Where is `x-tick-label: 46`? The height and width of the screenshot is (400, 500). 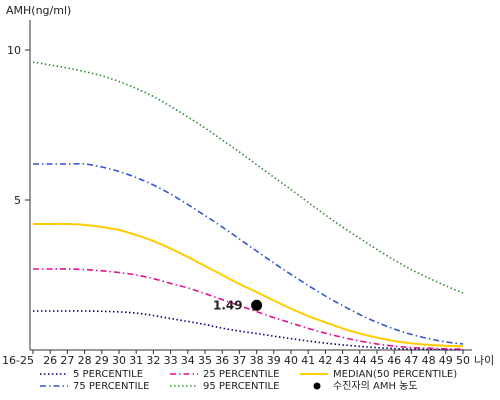
x-tick-label: 46 is located at coordinates (394, 360).